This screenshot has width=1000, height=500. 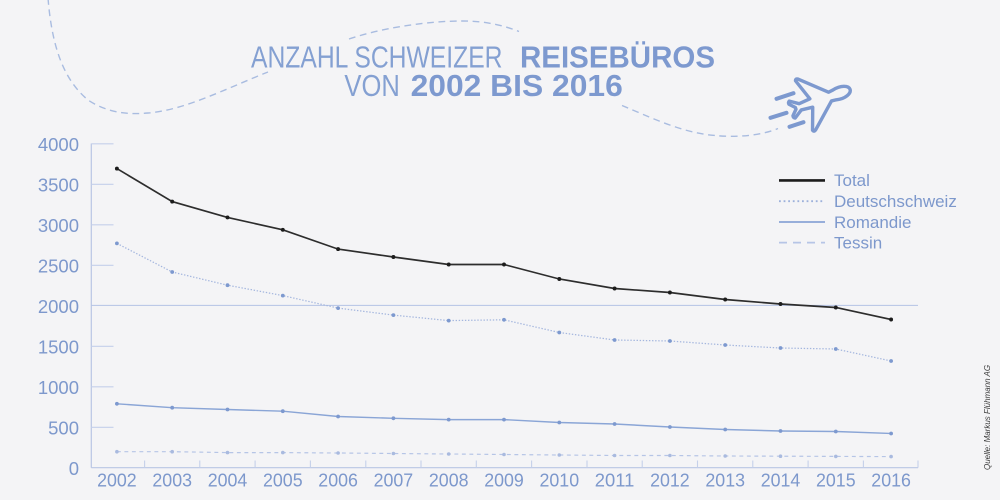 I want to click on svg-text: 2003, so click(x=172, y=480).